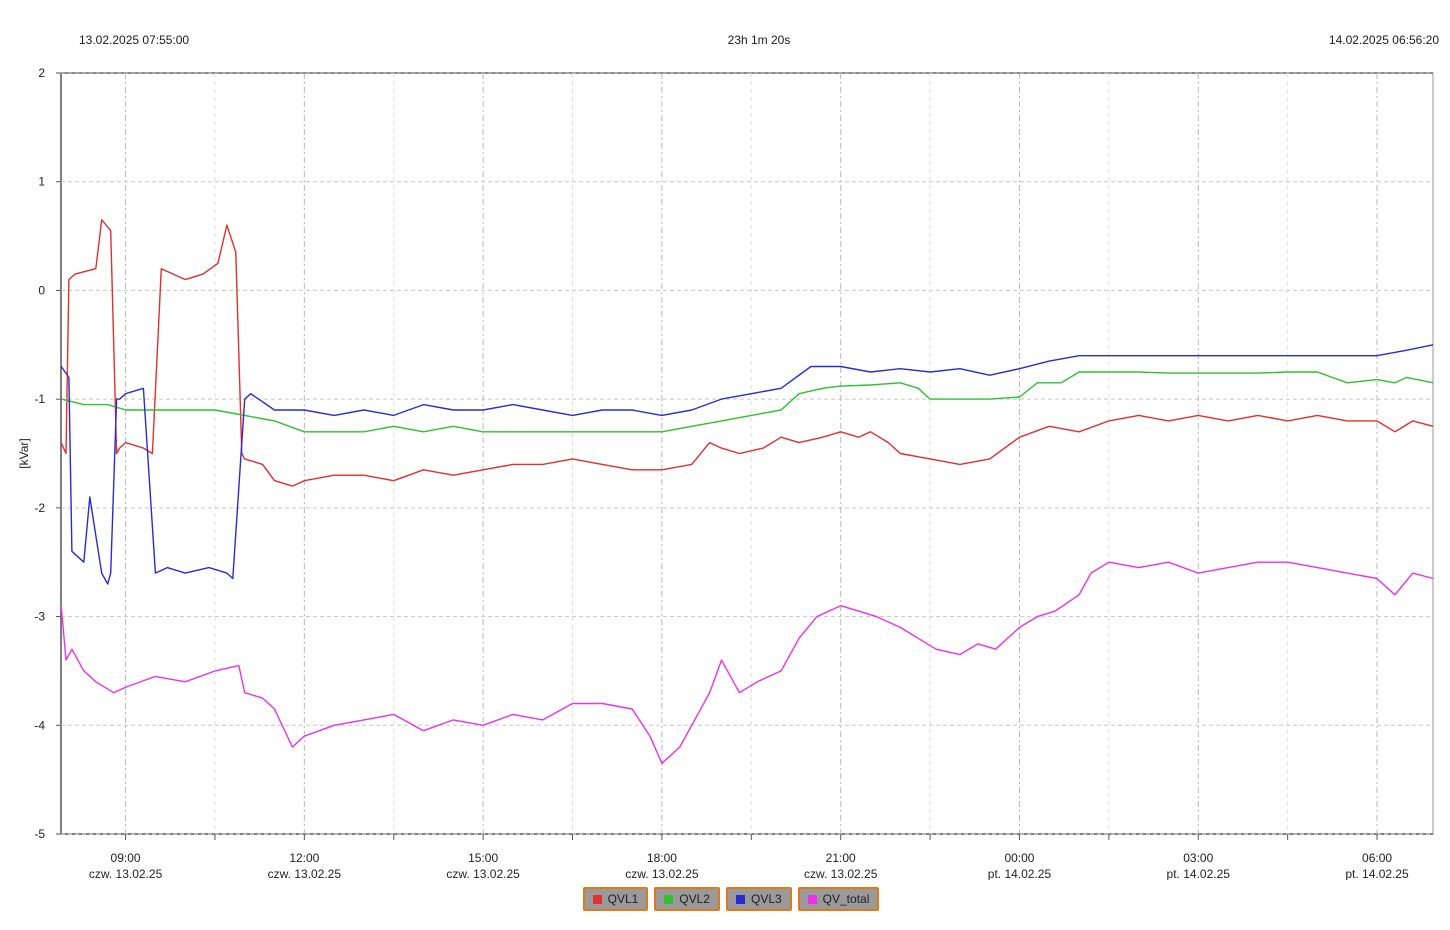 The height and width of the screenshot is (930, 1450). Describe the element at coordinates (24, 453) in the screenshot. I see `y-axis-label: [kVar]` at that location.